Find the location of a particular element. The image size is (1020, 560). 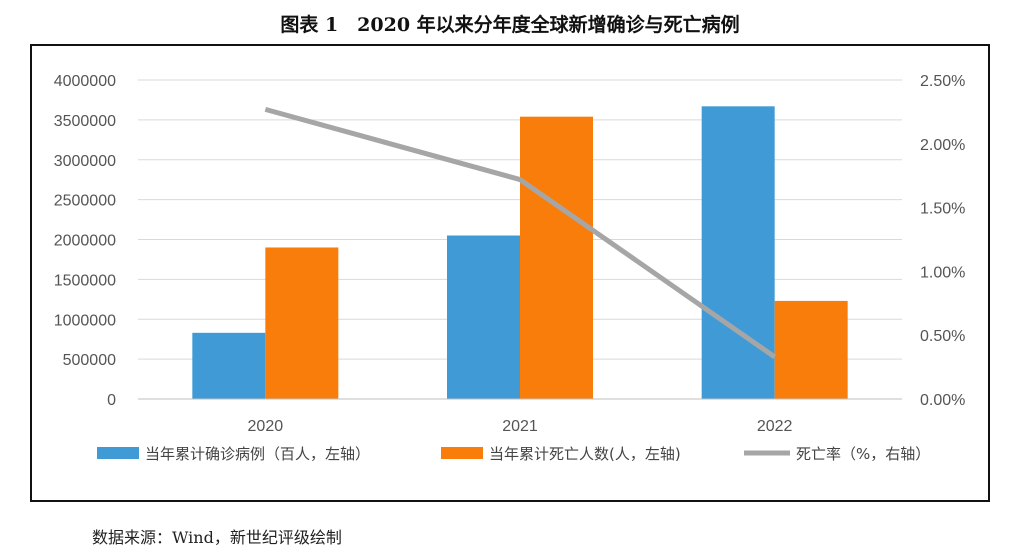

legend-label: 当年累计确诊病例（百人，左轴） is located at coordinates (257, 454).